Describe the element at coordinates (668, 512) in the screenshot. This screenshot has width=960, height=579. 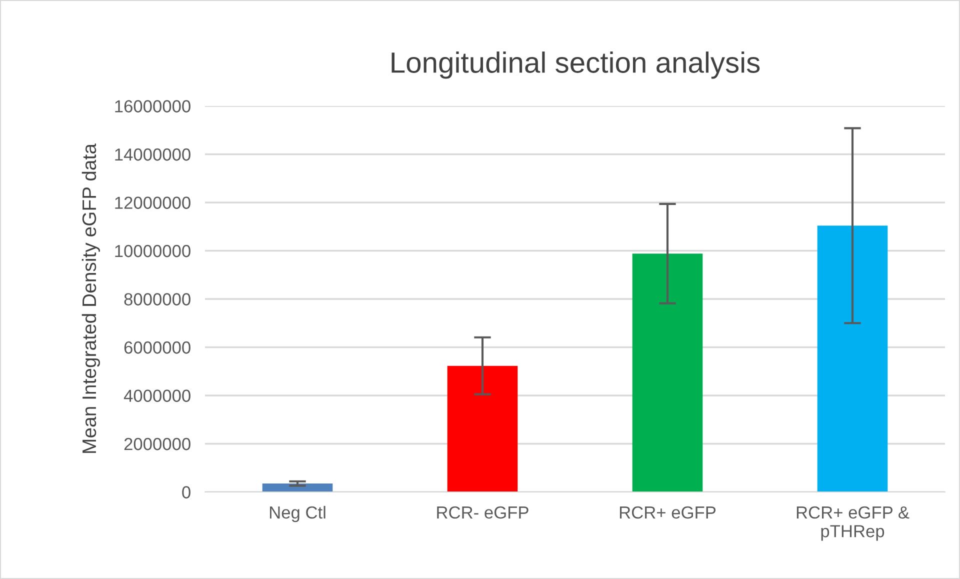
I see `x-tick-label: RCR+ eGFP` at that location.